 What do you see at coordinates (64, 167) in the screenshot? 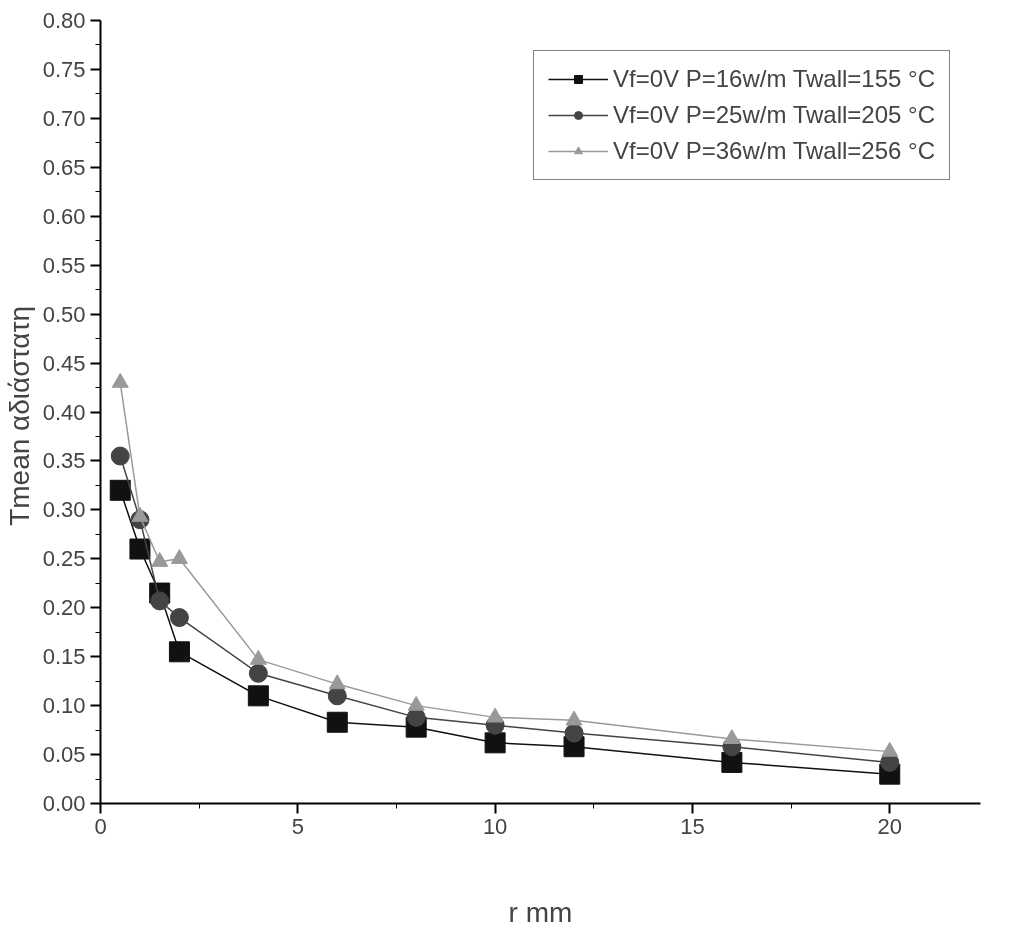
I see `y-tick-label: 0.65` at bounding box center [64, 167].